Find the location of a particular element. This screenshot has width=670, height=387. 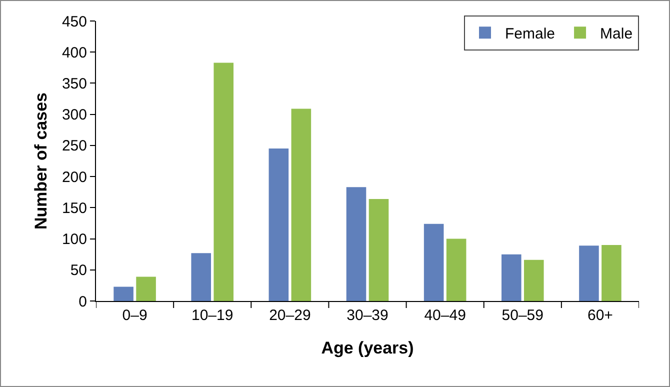

x-tick-label: 60+ is located at coordinates (600, 315).